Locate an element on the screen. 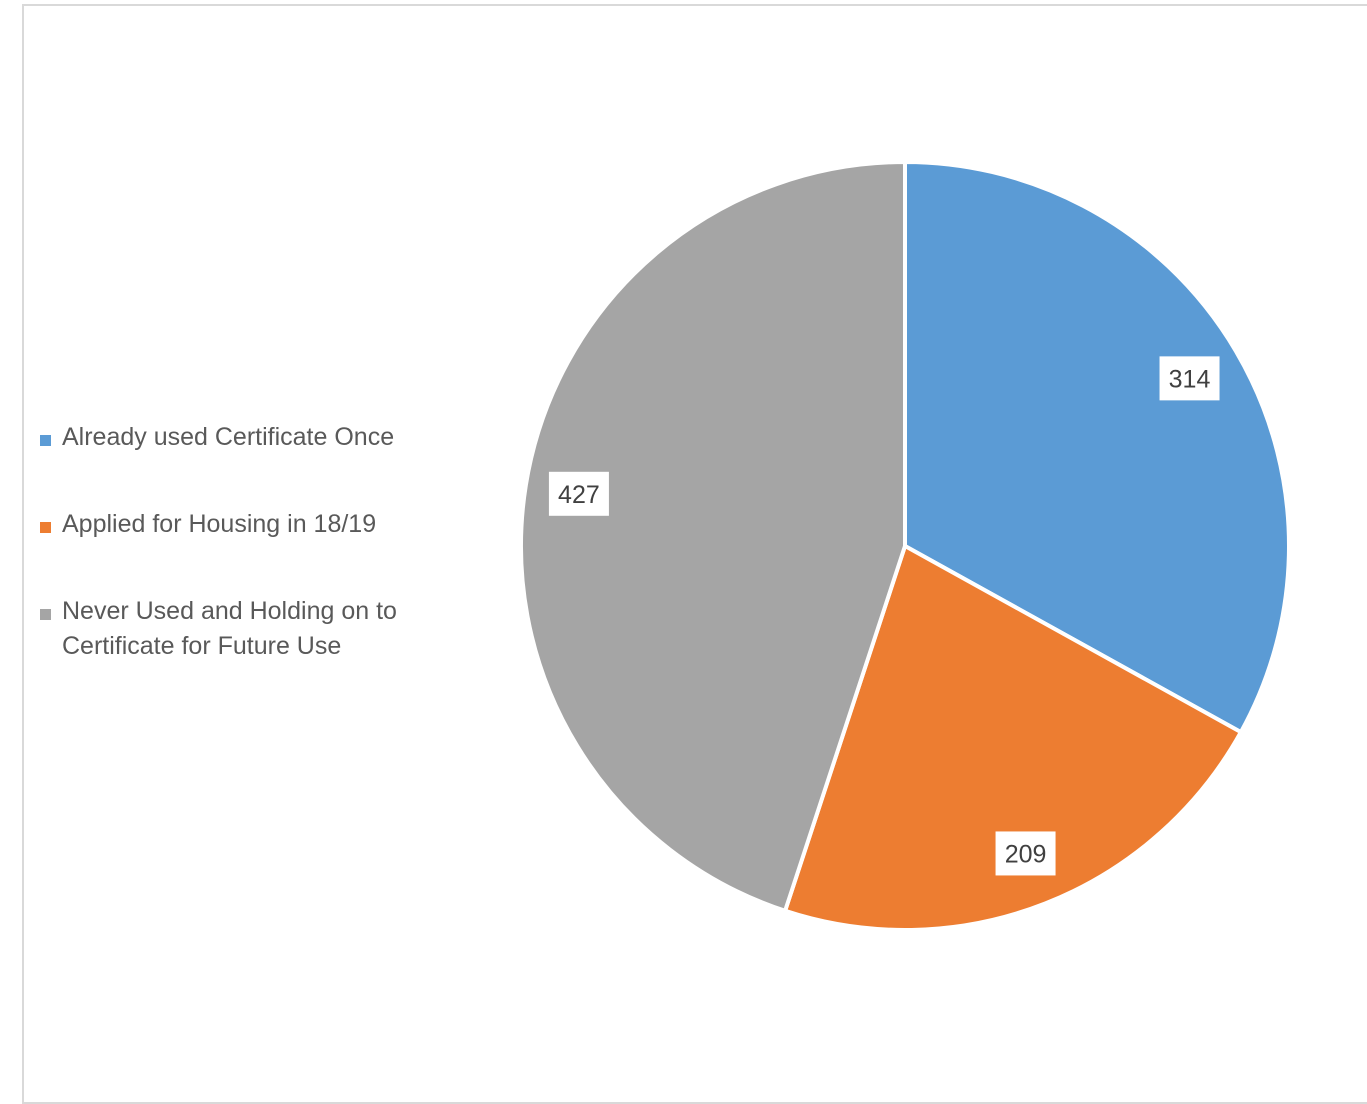 This screenshot has width=1367, height=1104. data-label-never-used: 427 is located at coordinates (578, 493).